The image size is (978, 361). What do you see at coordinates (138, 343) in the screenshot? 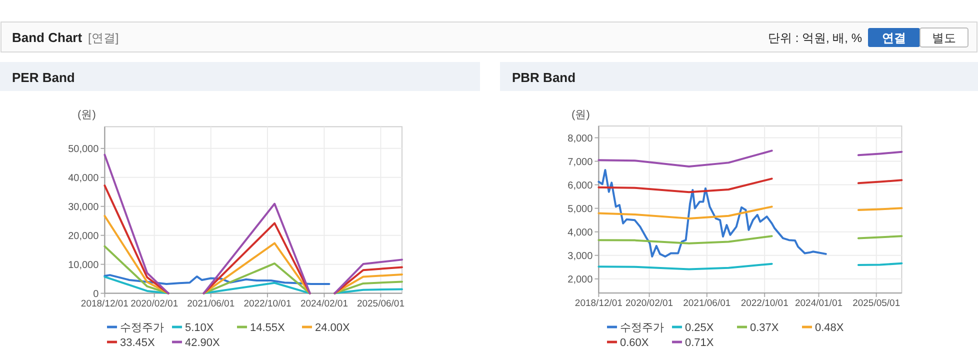
I see `legend-label: 33.45X` at bounding box center [138, 343].